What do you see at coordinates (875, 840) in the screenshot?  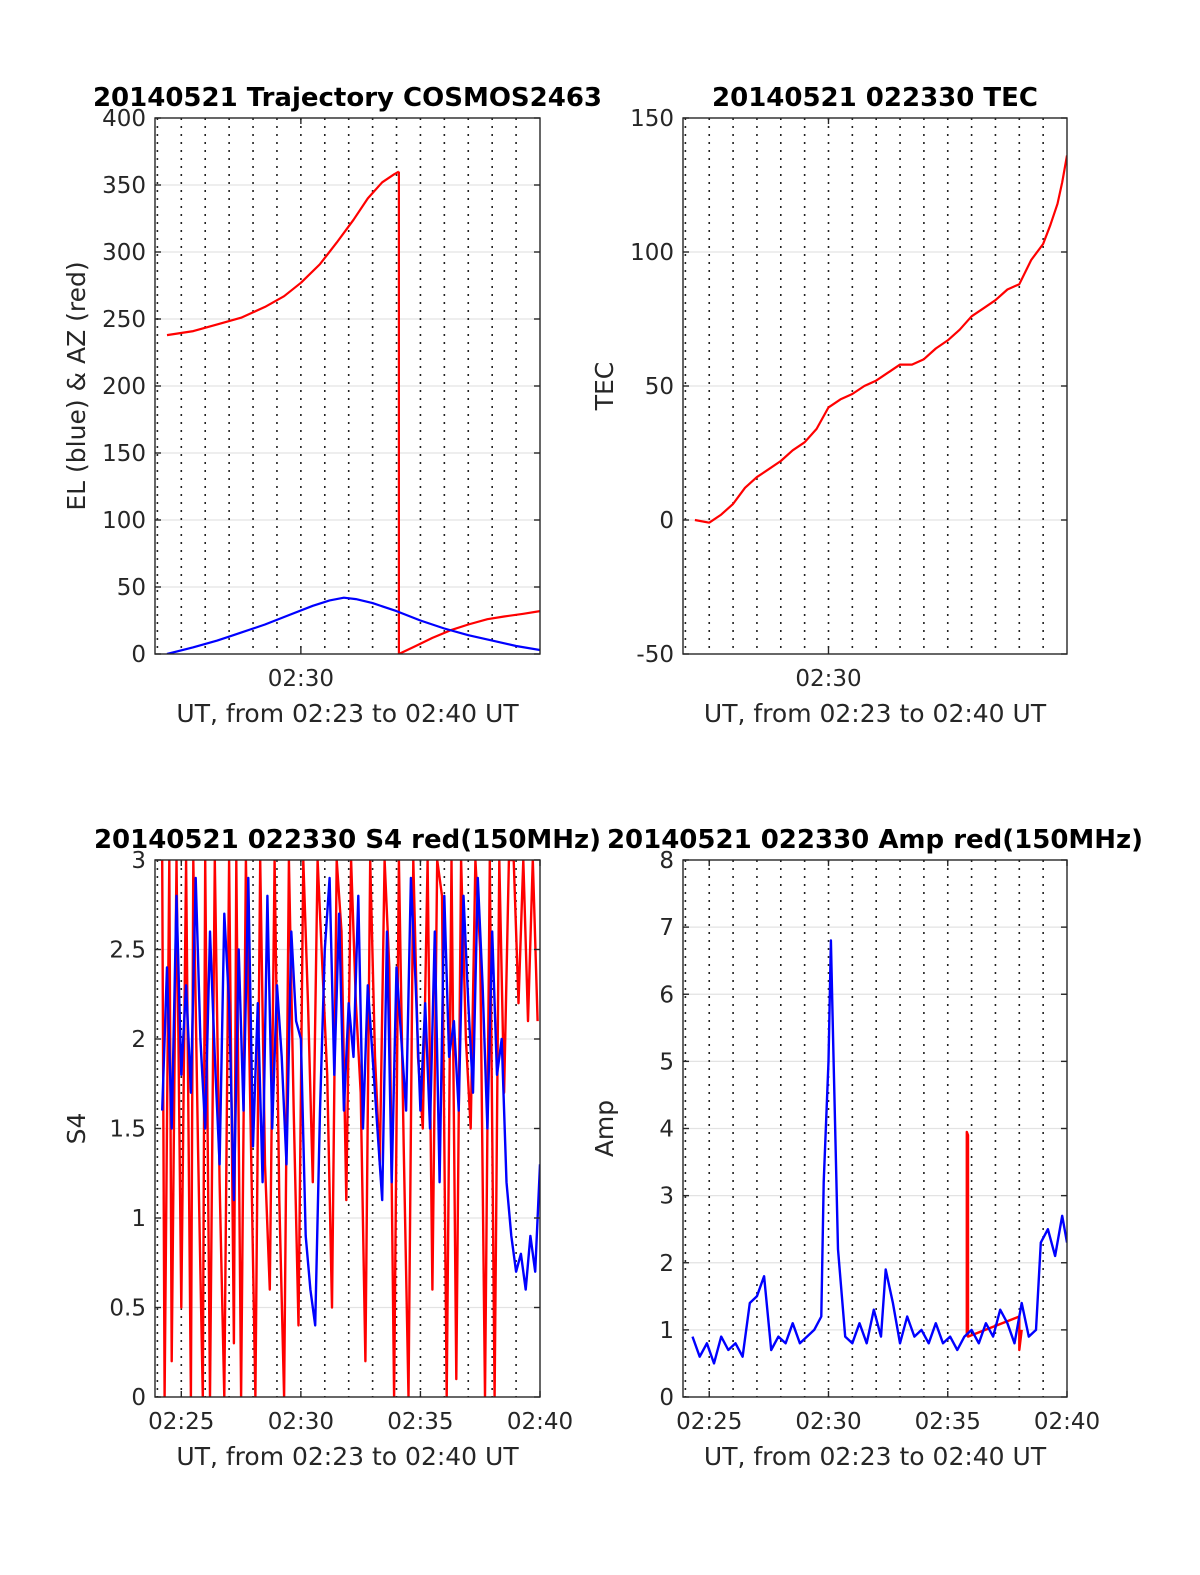 I see `chart-title: 20140521 022330 Amp red(150MHz)` at bounding box center [875, 840].